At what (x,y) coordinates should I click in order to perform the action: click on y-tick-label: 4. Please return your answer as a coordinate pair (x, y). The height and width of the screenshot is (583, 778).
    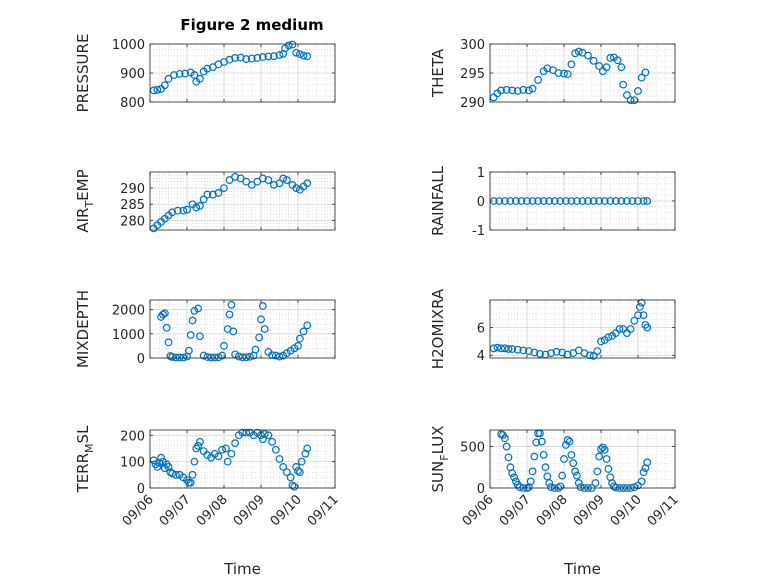
    Looking at the image, I should click on (481, 356).